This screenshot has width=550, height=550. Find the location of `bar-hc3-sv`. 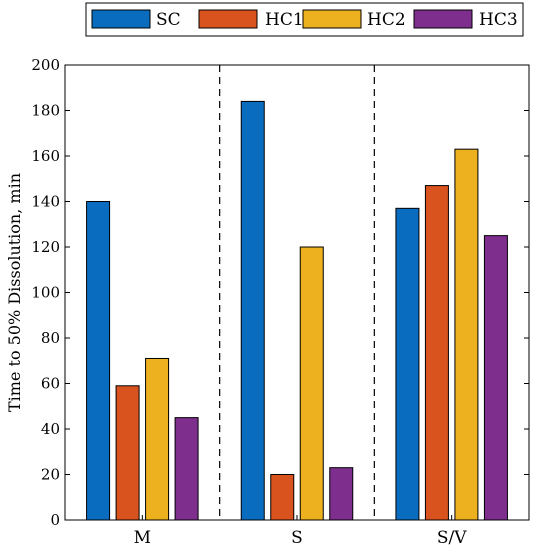

bar-hc3-sv is located at coordinates (495, 378).